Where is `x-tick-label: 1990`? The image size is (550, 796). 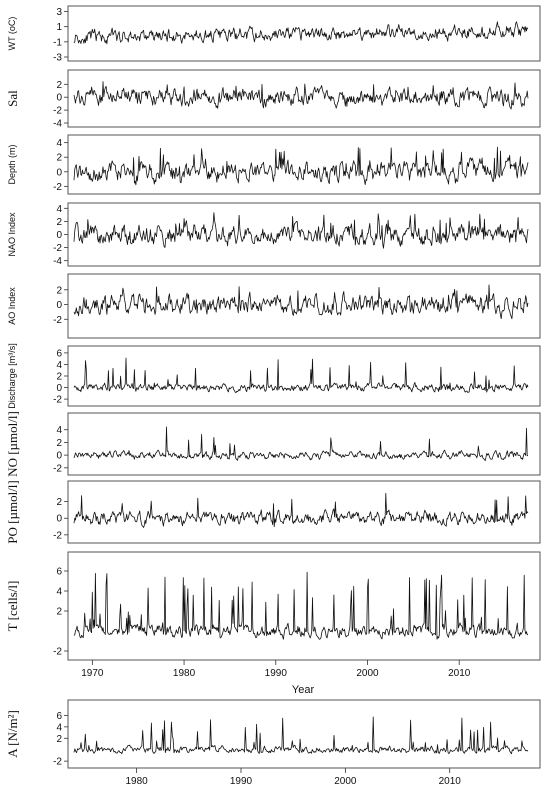
x-tick-label: 1990 is located at coordinates (276, 673).